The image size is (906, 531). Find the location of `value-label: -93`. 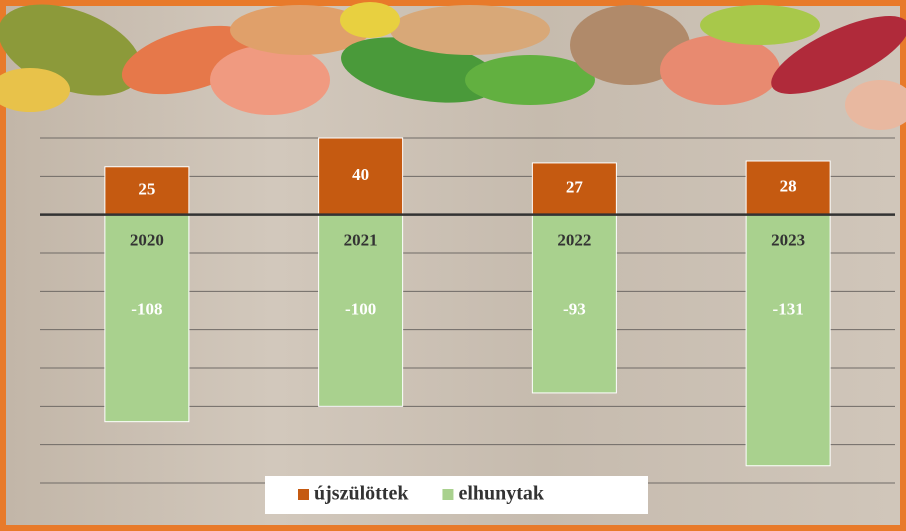

value-label: -93 is located at coordinates (574, 309).